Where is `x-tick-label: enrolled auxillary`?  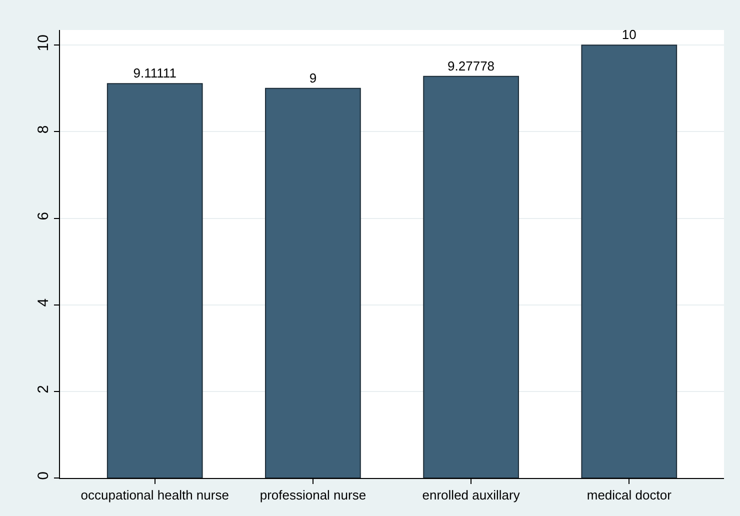 x-tick-label: enrolled auxillary is located at coordinates (471, 495).